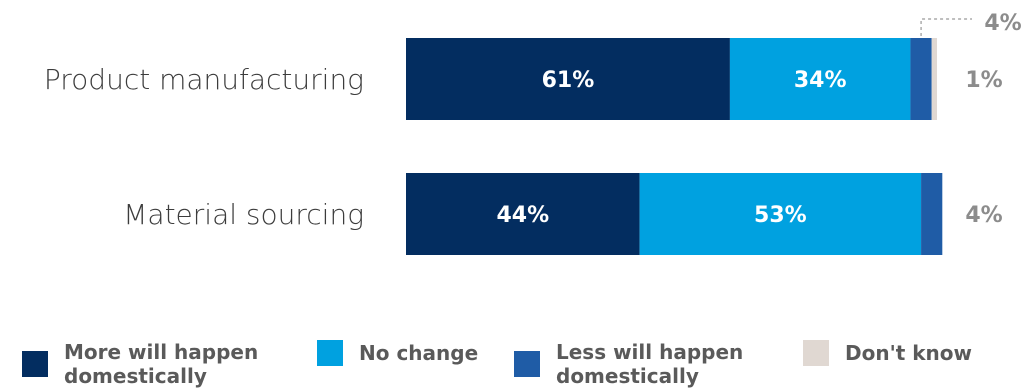 The height and width of the screenshot is (388, 1031). What do you see at coordinates (243, 214) in the screenshot?
I see `category-label-material-sourcing: Material sourcing` at bounding box center [243, 214].